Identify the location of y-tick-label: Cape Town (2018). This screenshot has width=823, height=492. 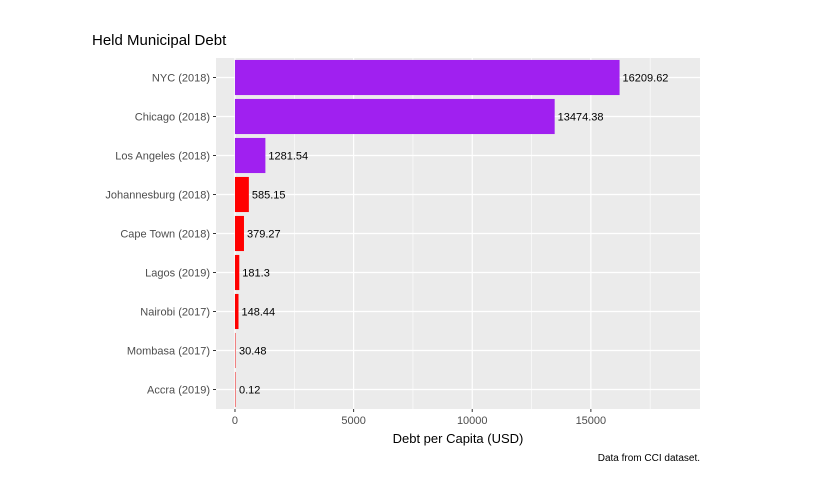
(165, 235).